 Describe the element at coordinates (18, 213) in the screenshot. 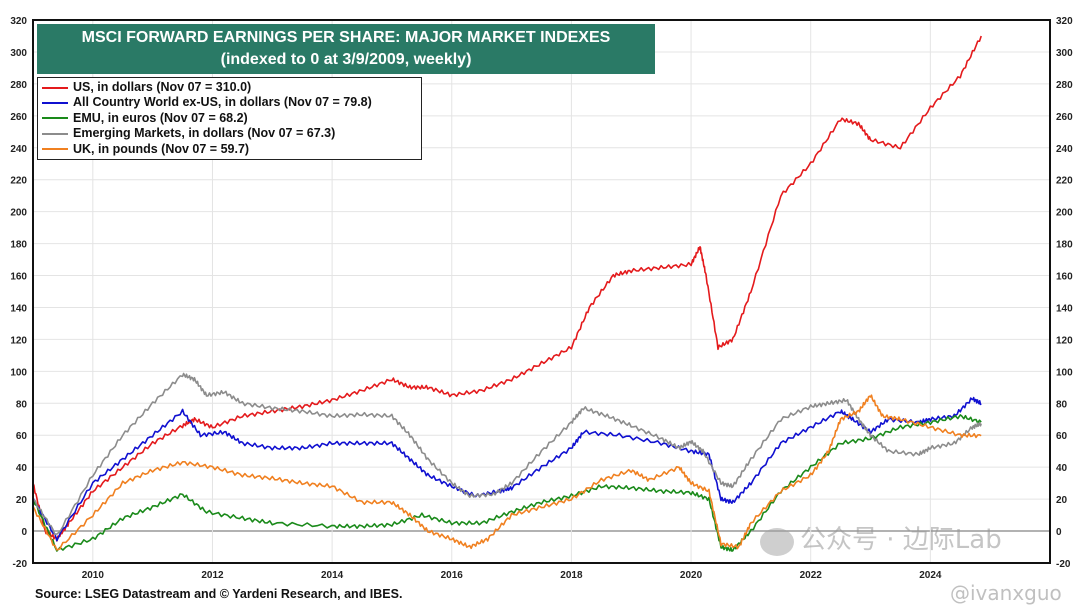

I see `y-tick-label-left: 200` at that location.